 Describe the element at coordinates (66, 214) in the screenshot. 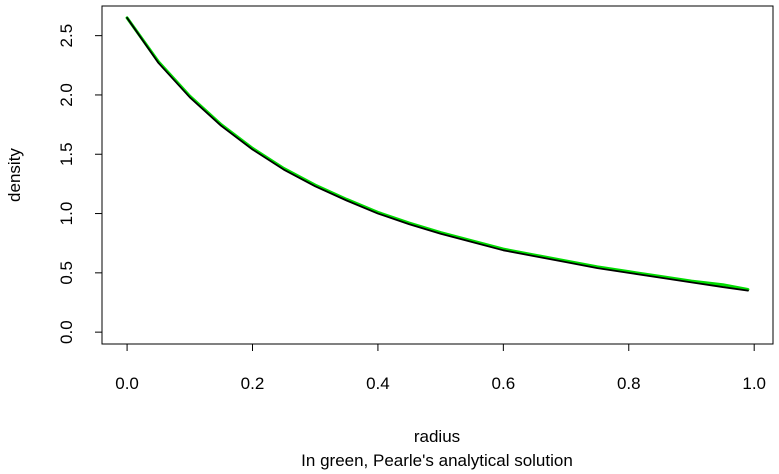

I see `y-tick-label: 1.0` at that location.